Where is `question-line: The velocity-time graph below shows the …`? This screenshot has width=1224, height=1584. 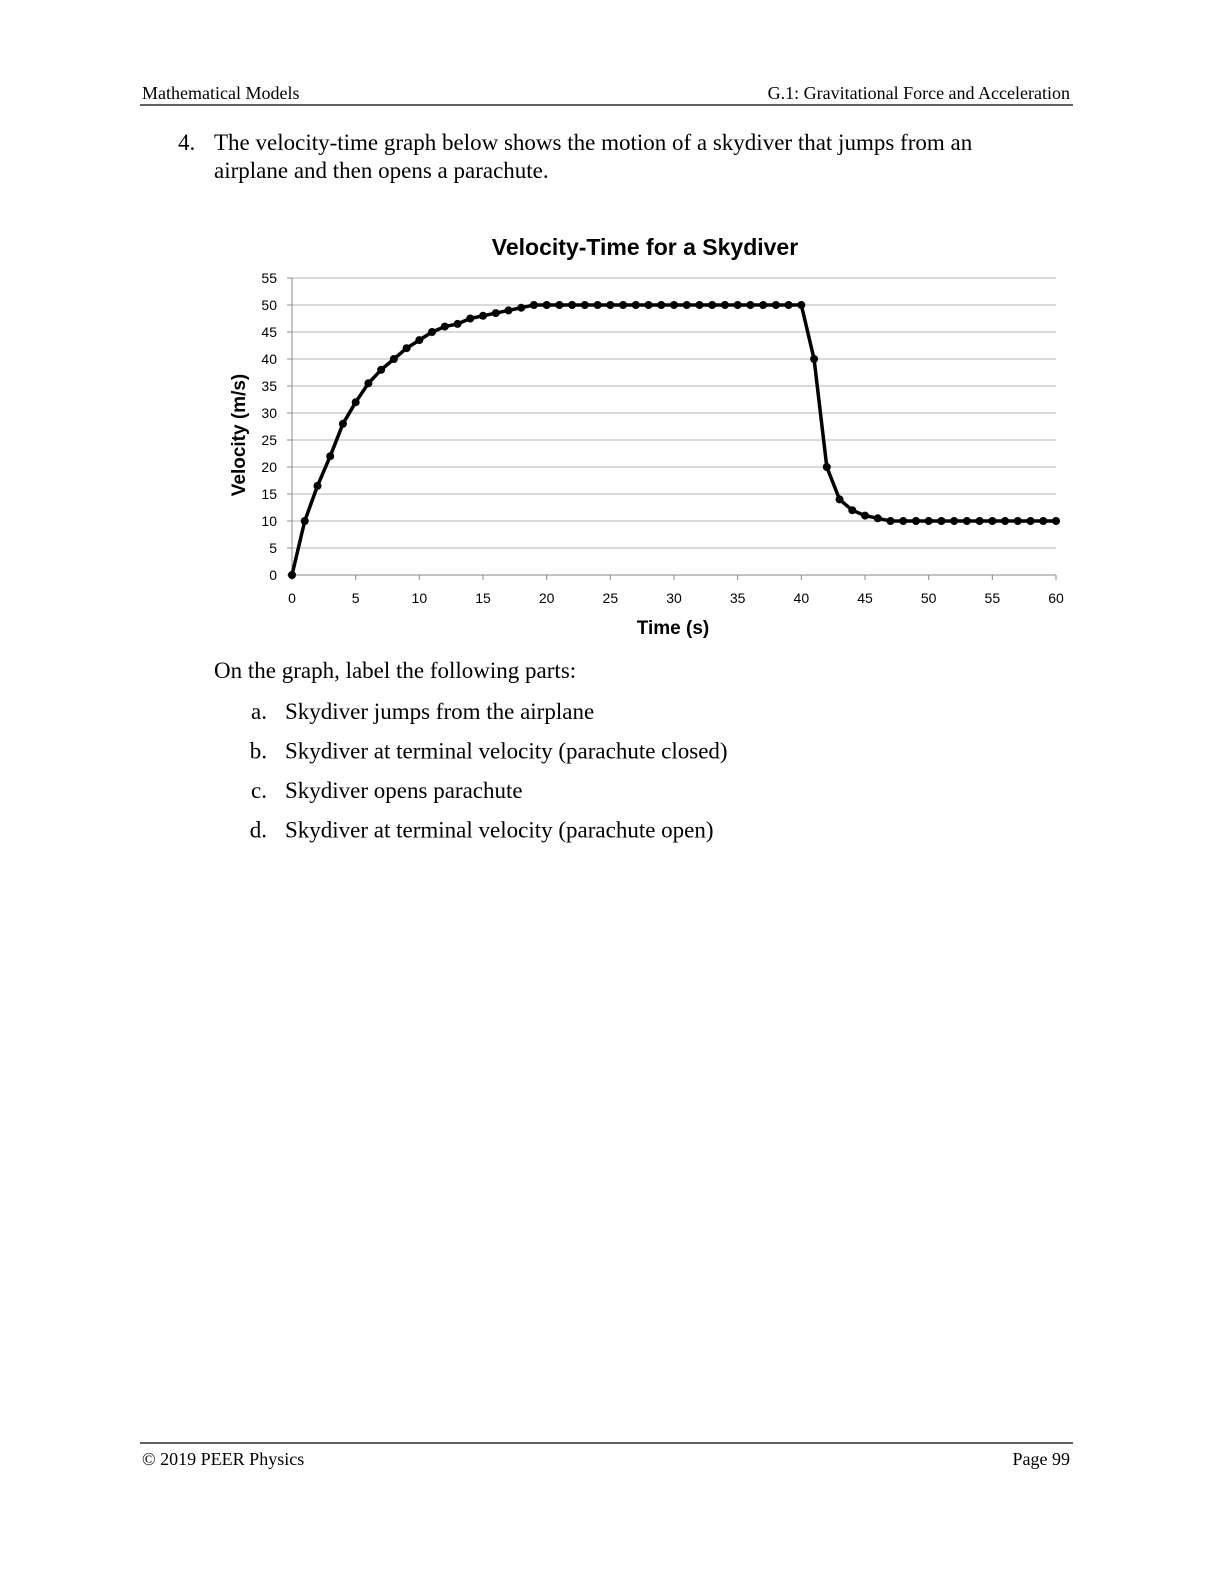 question-line: The velocity-time graph below shows the … is located at coordinates (593, 142).